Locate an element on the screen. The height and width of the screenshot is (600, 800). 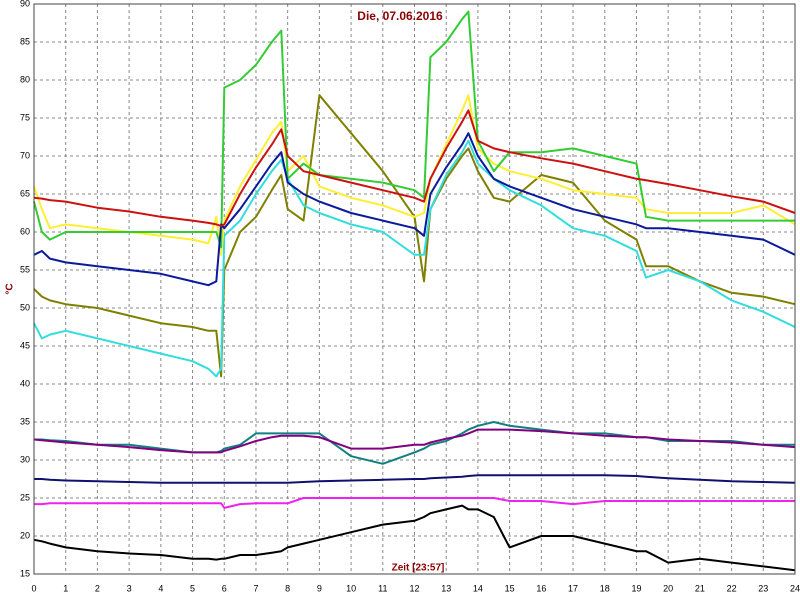
x-tick-label: 2 is located at coordinates (97, 588).